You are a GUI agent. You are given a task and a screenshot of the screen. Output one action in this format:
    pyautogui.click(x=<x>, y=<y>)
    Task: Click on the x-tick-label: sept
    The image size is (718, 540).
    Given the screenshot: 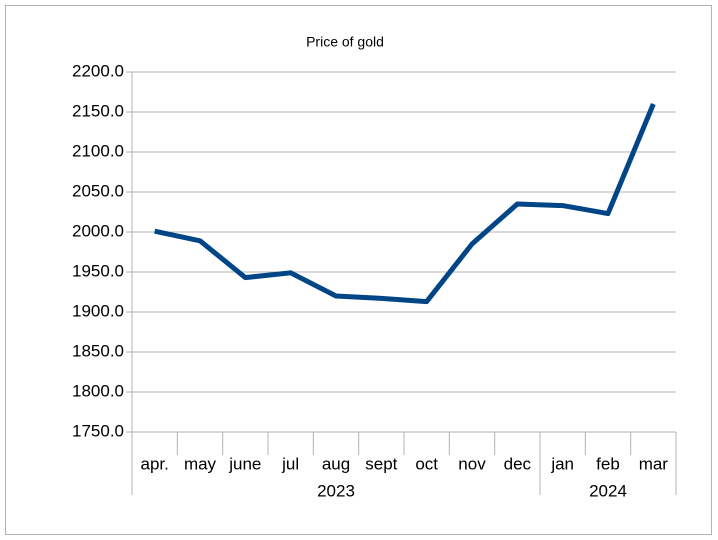 What is the action you would take?
    pyautogui.click(x=381, y=463)
    